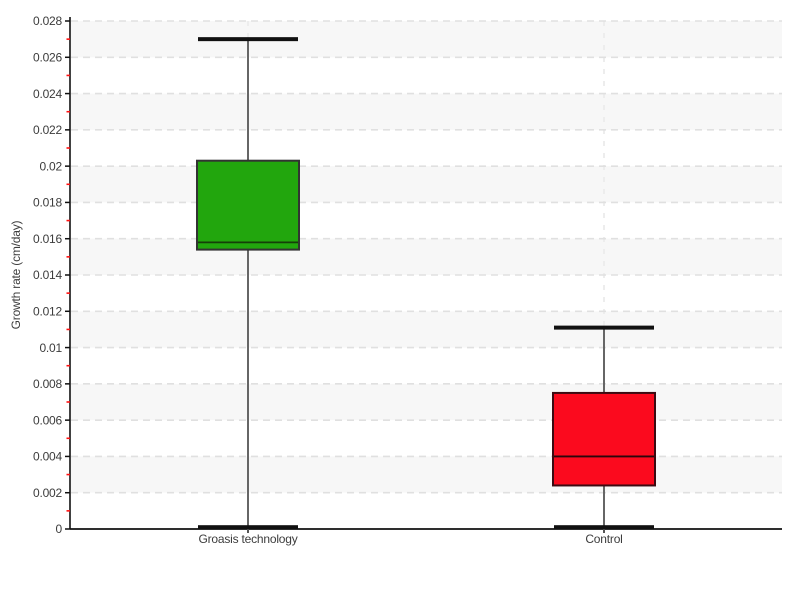 Image resolution: width=800 pixels, height=605 pixels. I want to click on y-tick-label: 0.008, so click(48, 384).